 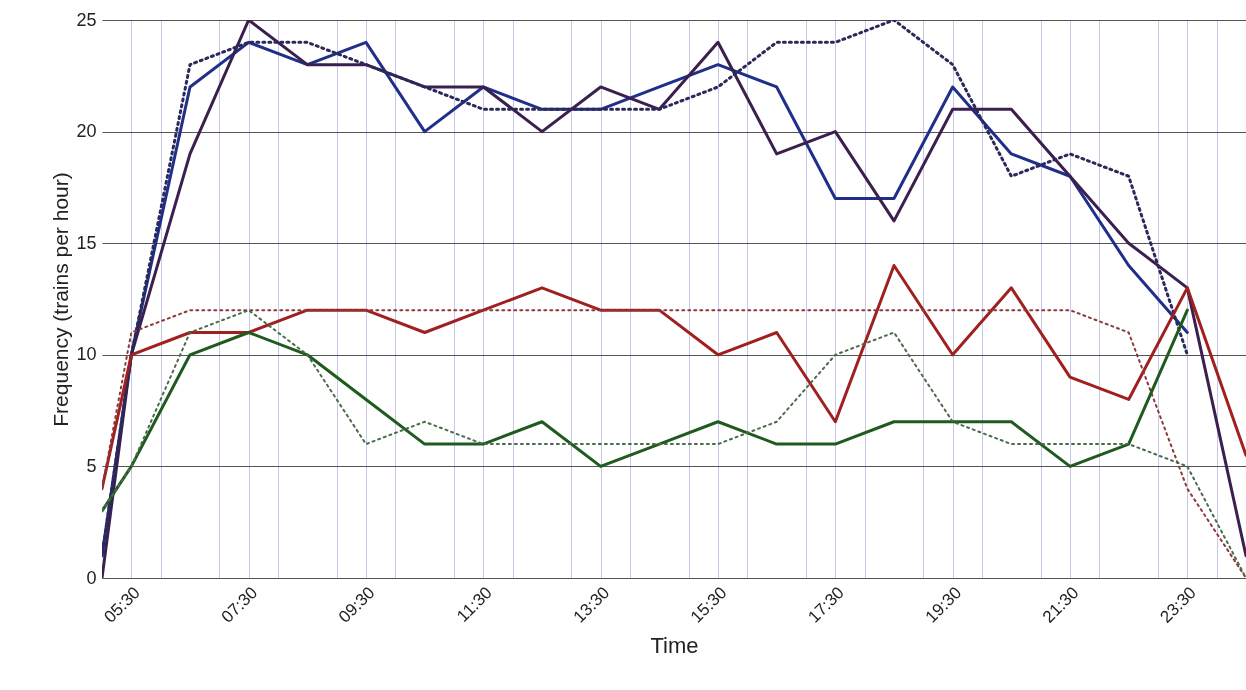 I want to click on y-tick-label: 0, so click(x=91, y=577).